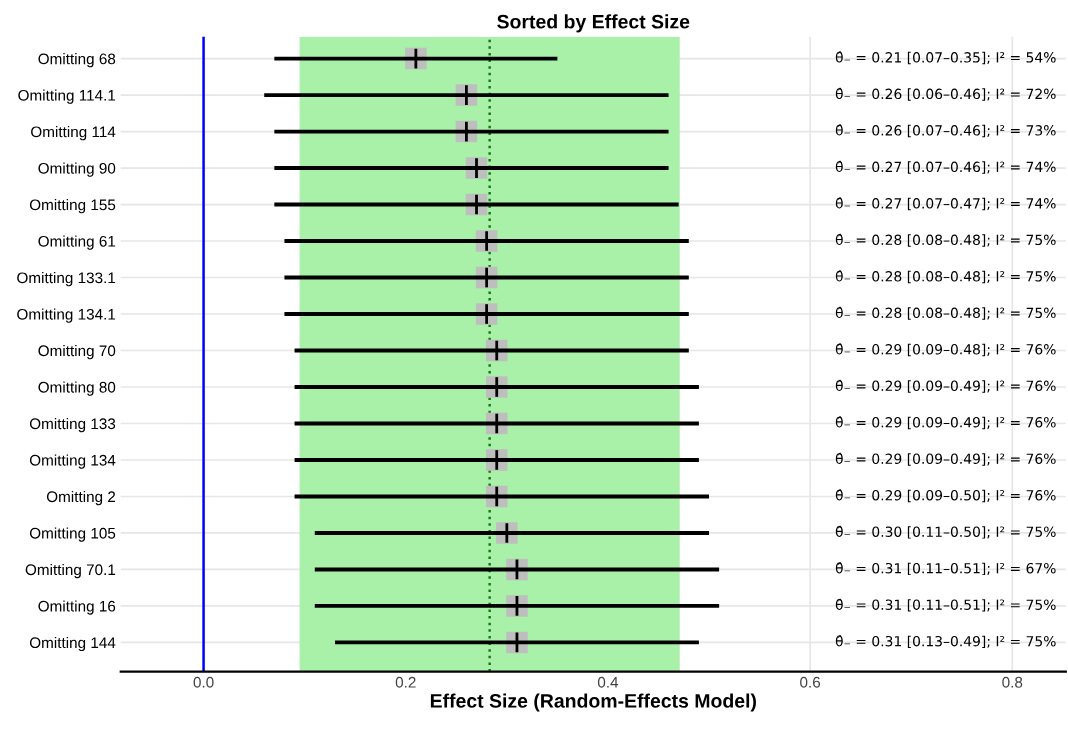 Image resolution: width=1068 pixels, height=734 pixels. What do you see at coordinates (1012, 682) in the screenshot?
I see `x-tick-label: 0.8` at bounding box center [1012, 682].